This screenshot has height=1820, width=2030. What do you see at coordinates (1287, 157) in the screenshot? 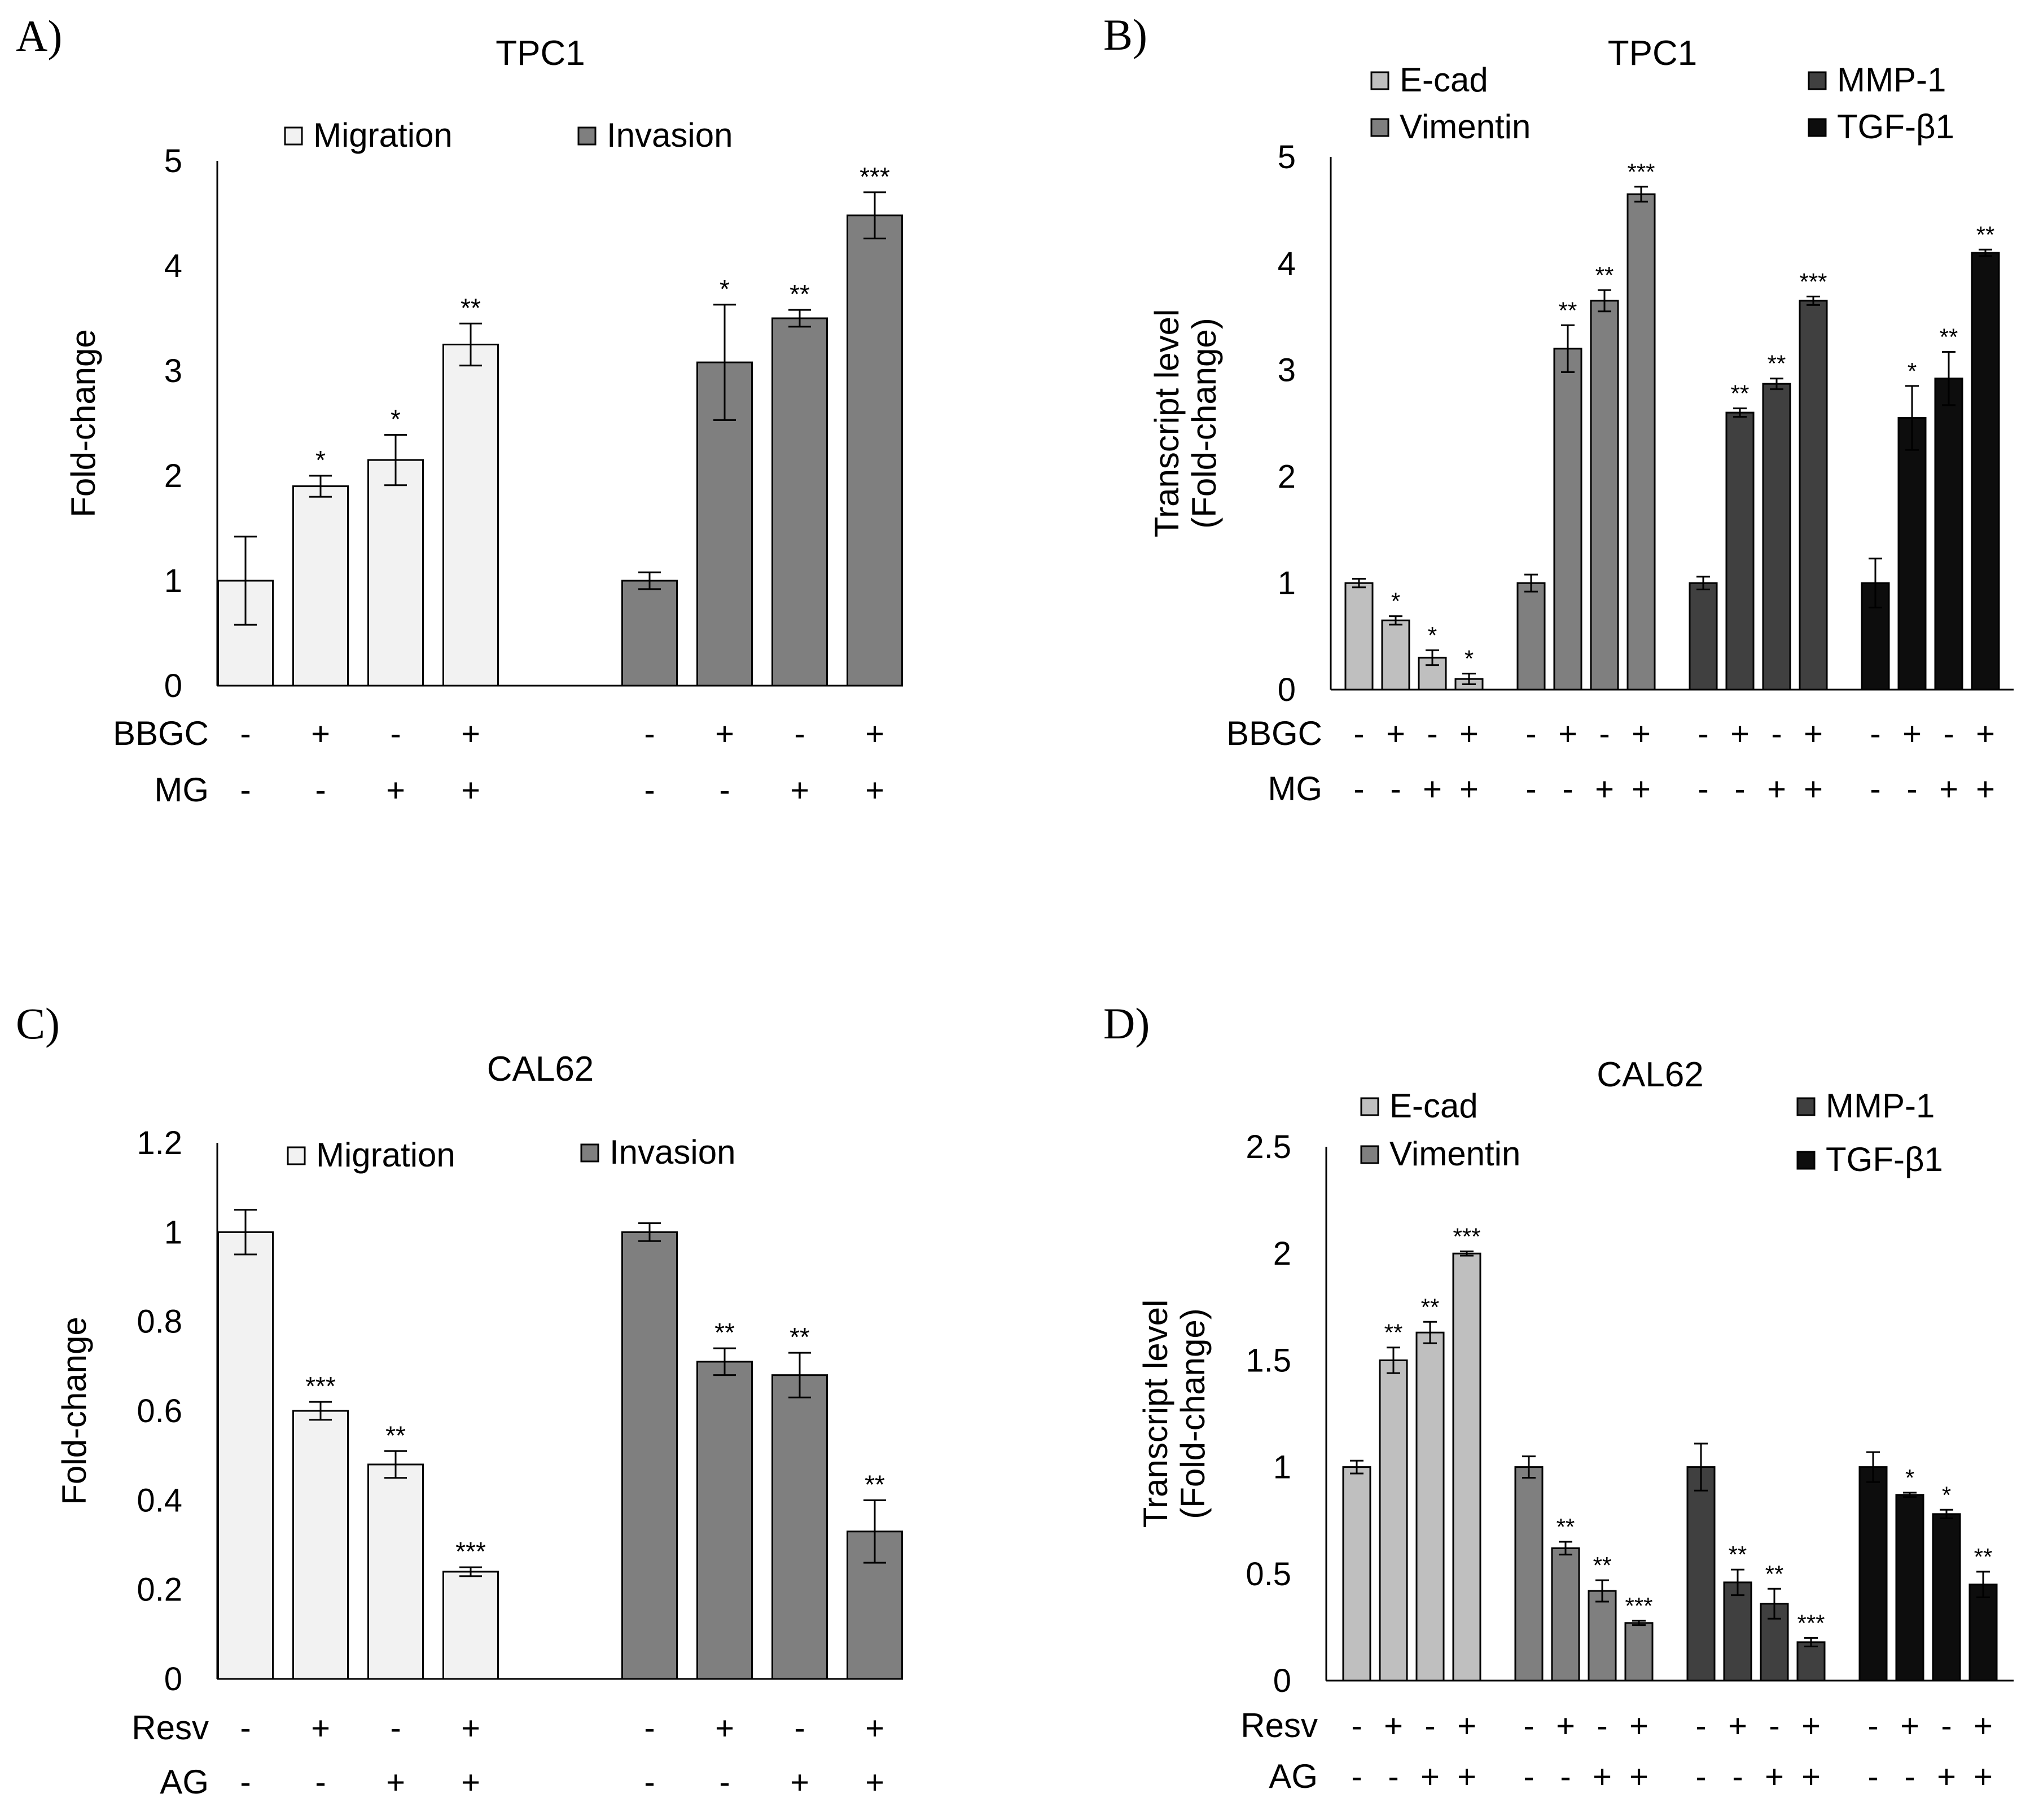
I see `y-tick-label: 5` at bounding box center [1287, 157].